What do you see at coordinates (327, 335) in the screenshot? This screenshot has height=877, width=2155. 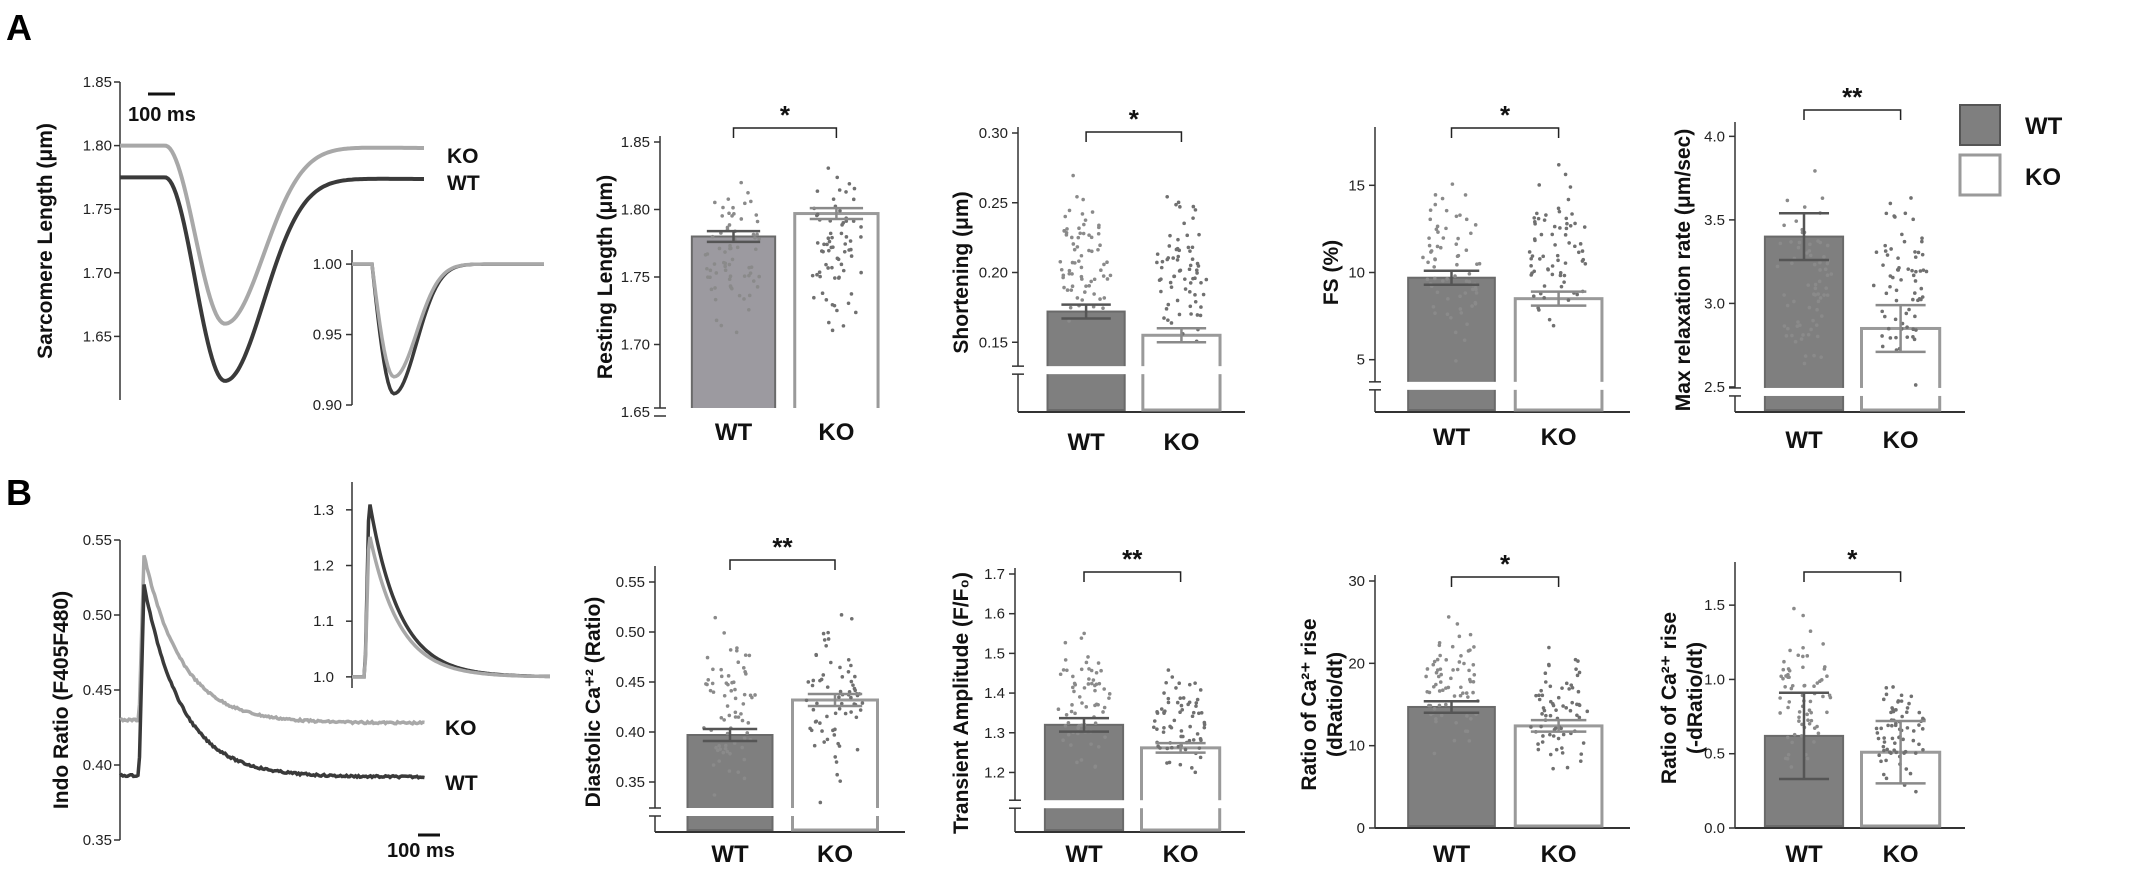 I see `y-tick-label-sarcomere-inset: 0.95` at bounding box center [327, 335].